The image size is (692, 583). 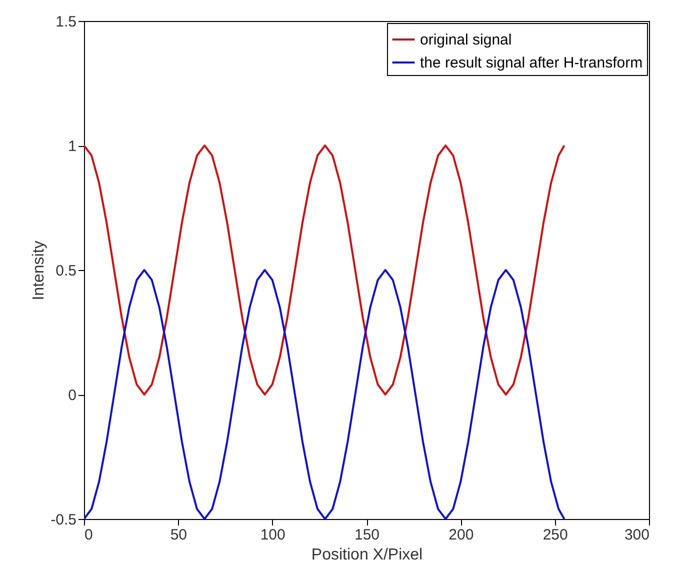 What do you see at coordinates (66, 22) in the screenshot?
I see `y-tick-label: 1.5` at bounding box center [66, 22].